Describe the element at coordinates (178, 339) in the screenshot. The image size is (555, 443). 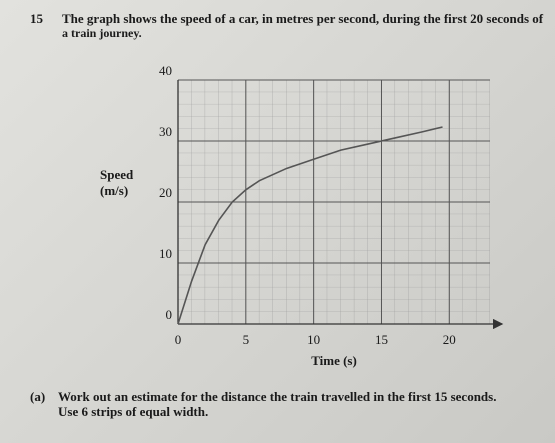
I see `x-tick-label: 0` at that location.